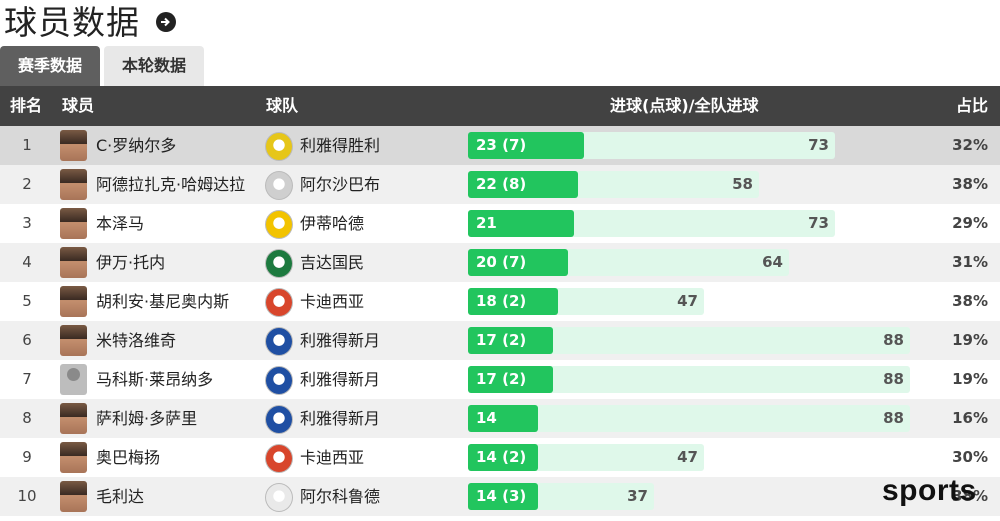 The height and width of the screenshot is (521, 1000). I want to click on table-row: 1 C·罗纳尔多 利雅得胜利 23 (7) 73 32%, so click(500, 145).